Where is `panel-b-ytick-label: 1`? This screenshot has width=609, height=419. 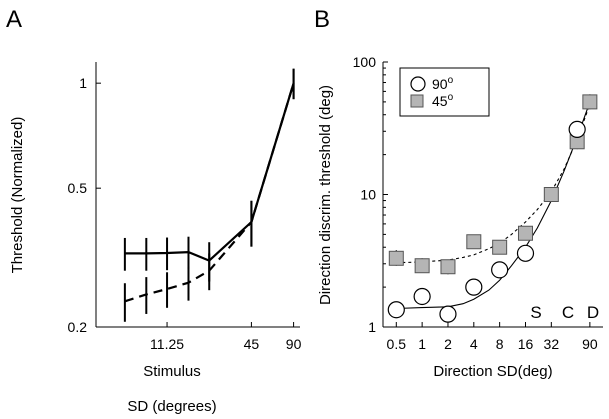
panel-b-ytick-label: 1 is located at coordinates (372, 327).